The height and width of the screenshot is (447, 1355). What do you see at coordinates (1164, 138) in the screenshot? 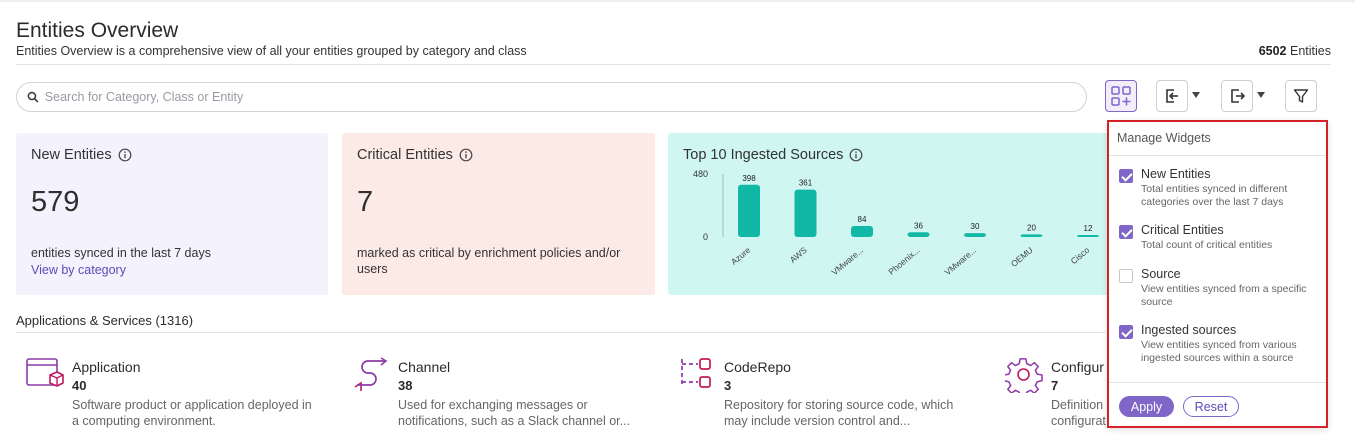
I see `manage-widgets-title: Manage Widgets` at bounding box center [1164, 138].